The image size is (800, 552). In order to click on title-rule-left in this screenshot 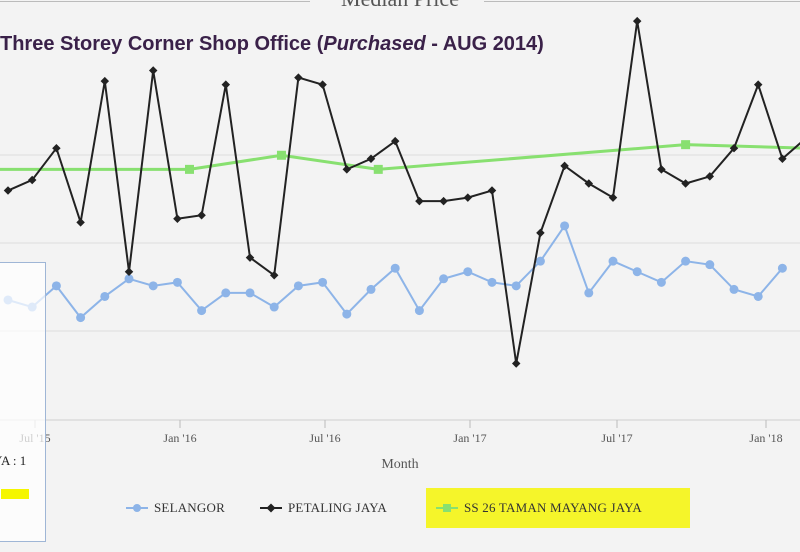, I will do `click(155, 1)`.